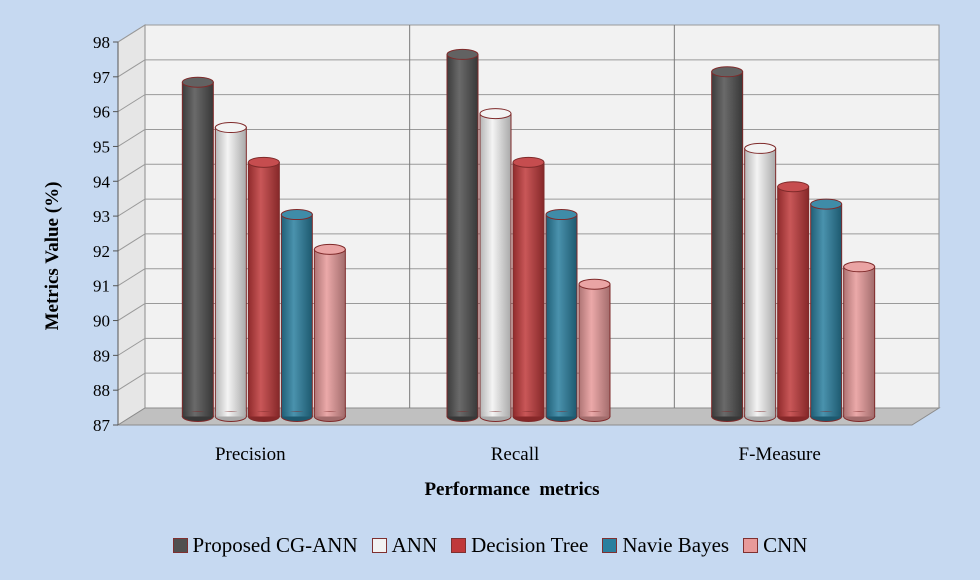 The image size is (980, 580). What do you see at coordinates (101, 355) in the screenshot?
I see `y-tick-label: 89` at bounding box center [101, 355].